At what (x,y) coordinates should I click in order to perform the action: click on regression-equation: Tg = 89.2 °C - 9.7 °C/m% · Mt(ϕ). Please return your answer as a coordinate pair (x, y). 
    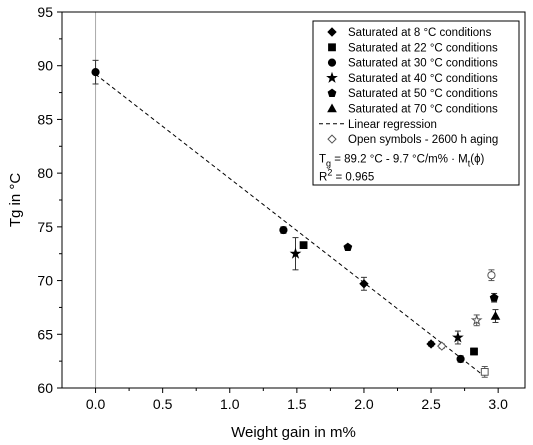
    Looking at the image, I should click on (402, 160).